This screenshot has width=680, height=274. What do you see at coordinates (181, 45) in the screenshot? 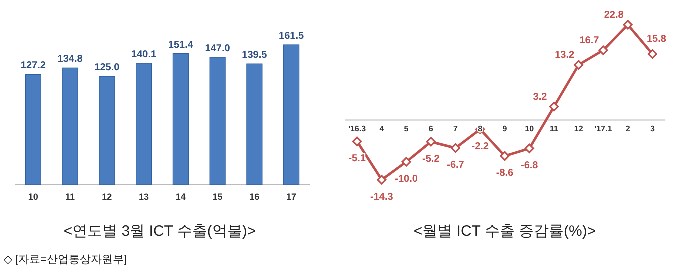
I see `data-label: 151.4` at bounding box center [181, 45].